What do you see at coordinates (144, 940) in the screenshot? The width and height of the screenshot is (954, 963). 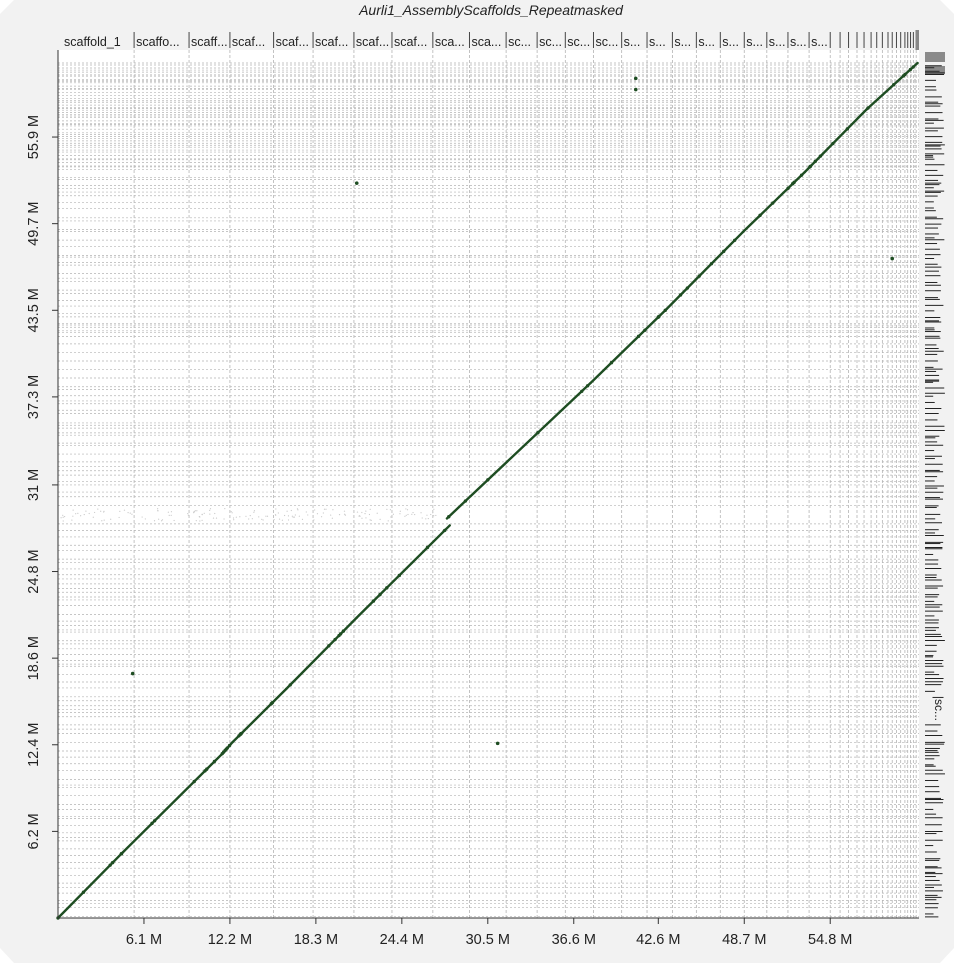 I see `x-tick-label: 6.1 M` at bounding box center [144, 940].